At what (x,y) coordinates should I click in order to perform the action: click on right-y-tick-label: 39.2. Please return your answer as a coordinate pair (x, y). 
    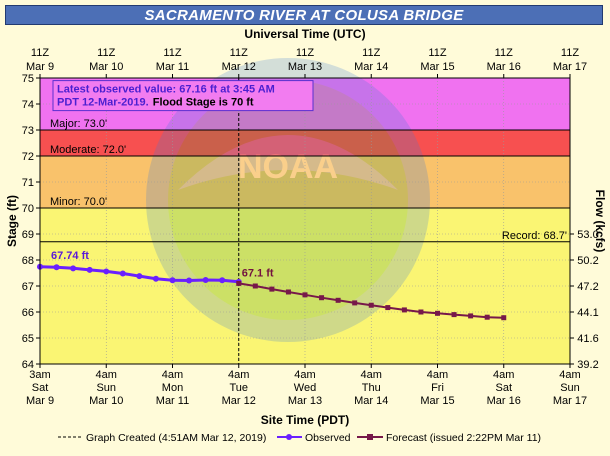
    Looking at the image, I should click on (587, 365).